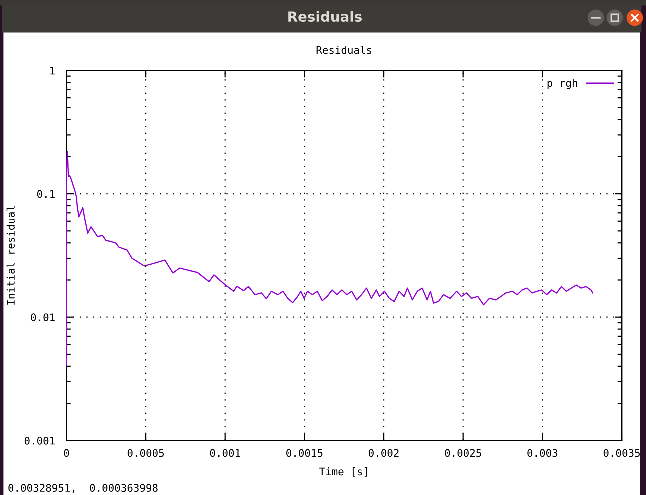 This screenshot has width=646, height=495. Describe the element at coordinates (325, 16) in the screenshot. I see `text: Residuals` at that location.